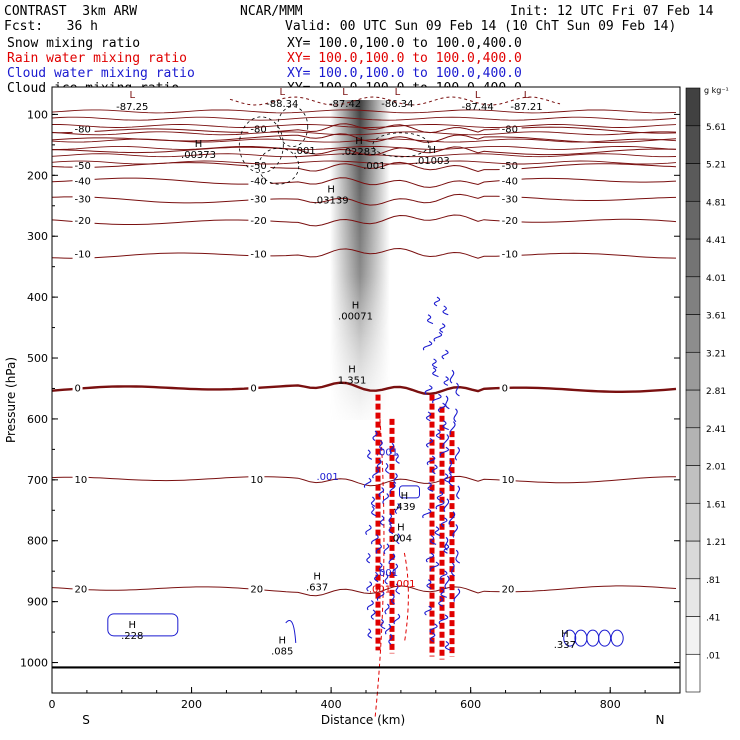 The image size is (740, 740). Describe the element at coordinates (37, 419) in the screenshot. I see `y-tick-label: 600` at that location.